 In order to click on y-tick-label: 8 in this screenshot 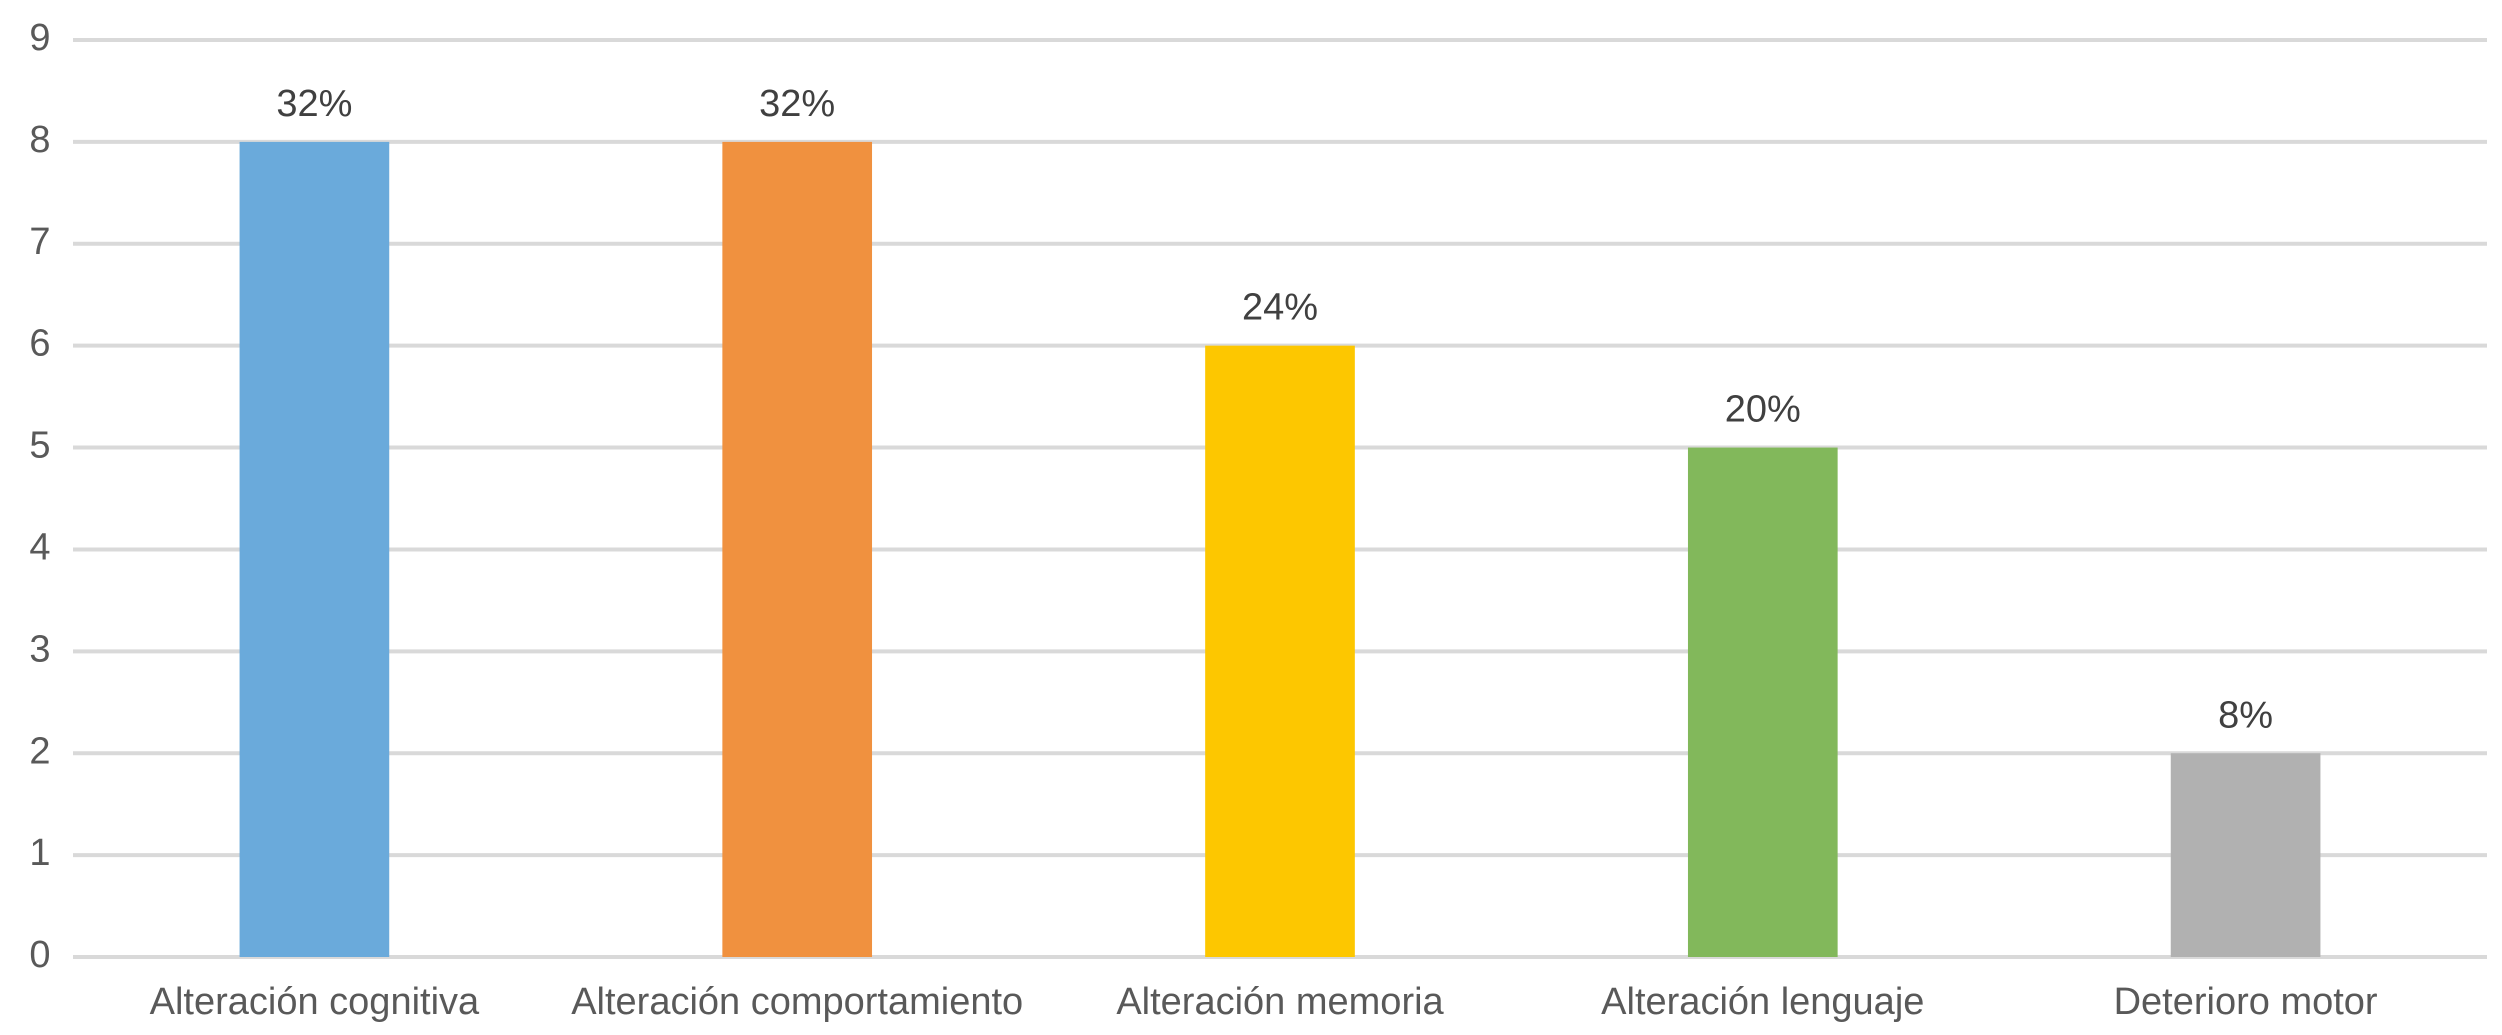, I will do `click(39, 140)`.